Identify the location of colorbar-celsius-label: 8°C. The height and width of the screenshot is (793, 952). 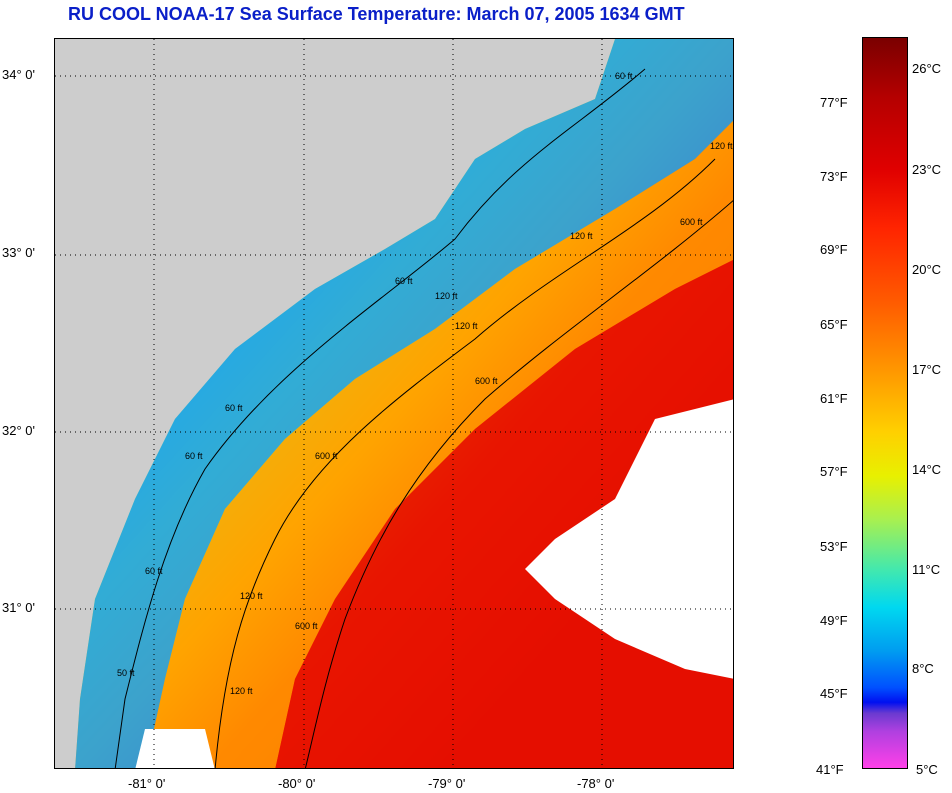
(923, 668).